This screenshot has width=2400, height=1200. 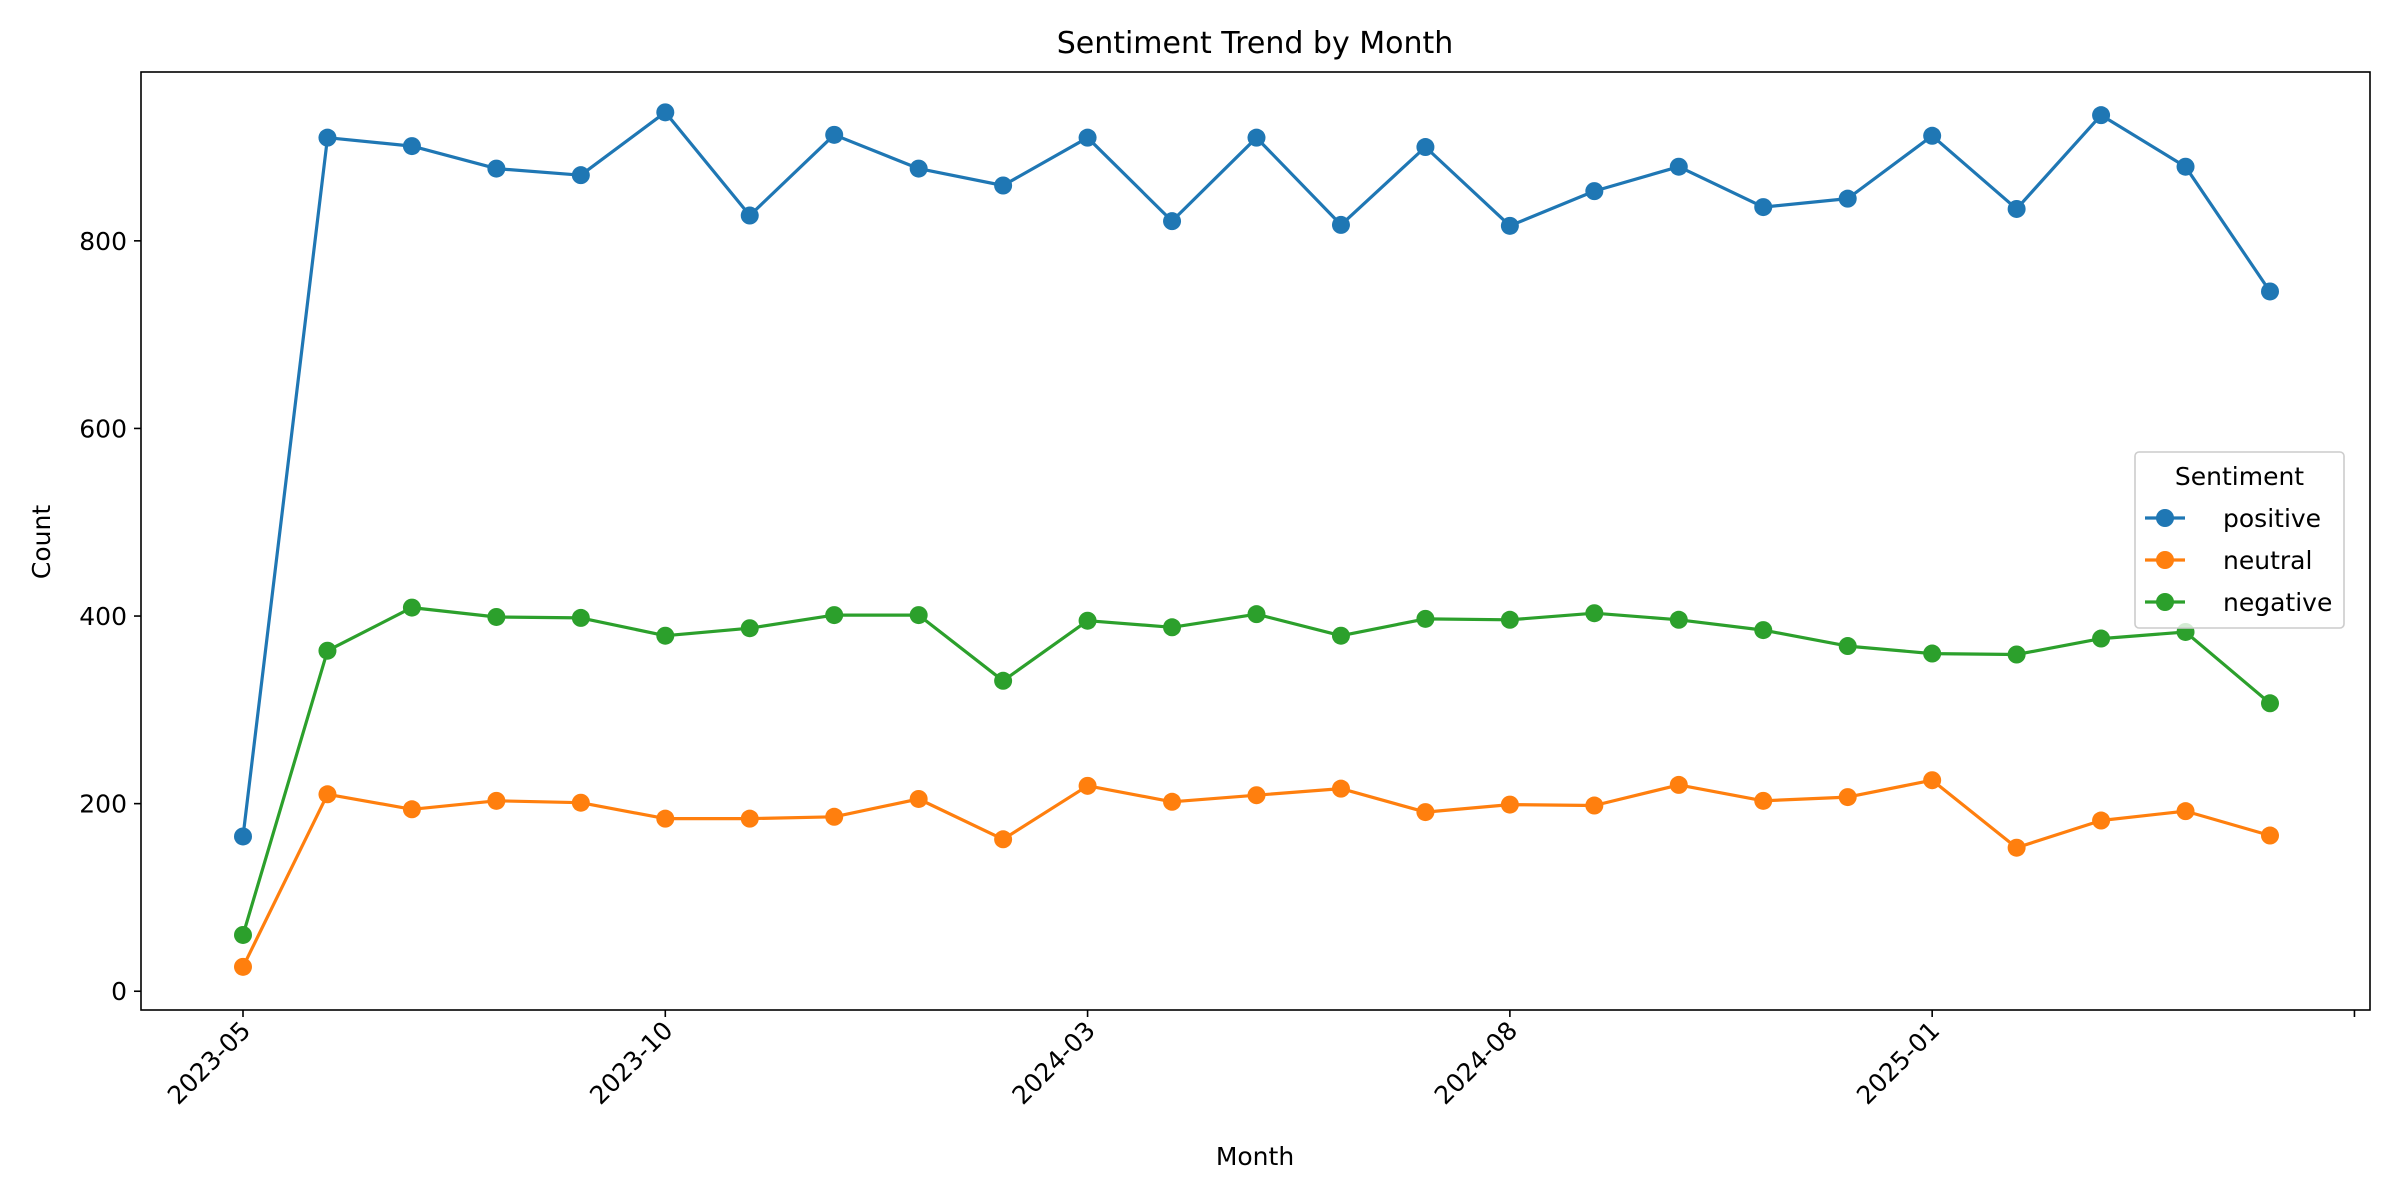 I want to click on legend-title: Sentiment, so click(x=2239, y=476).